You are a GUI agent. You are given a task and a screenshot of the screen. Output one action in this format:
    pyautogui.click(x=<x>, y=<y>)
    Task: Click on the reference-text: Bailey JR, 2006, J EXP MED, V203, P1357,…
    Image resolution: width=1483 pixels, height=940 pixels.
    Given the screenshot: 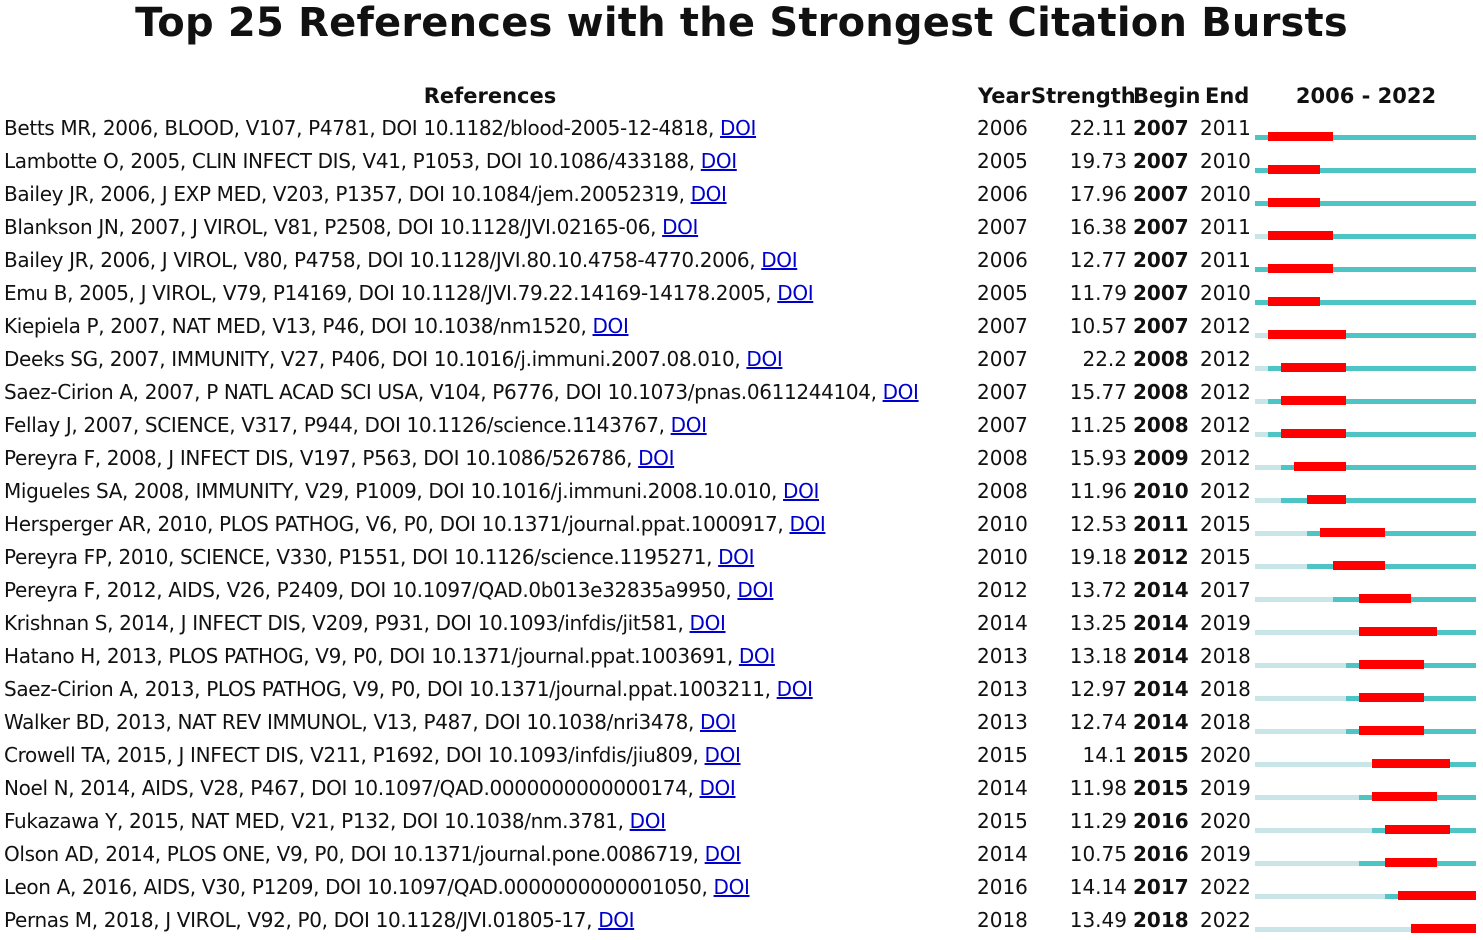 What is the action you would take?
    pyautogui.click(x=365, y=194)
    